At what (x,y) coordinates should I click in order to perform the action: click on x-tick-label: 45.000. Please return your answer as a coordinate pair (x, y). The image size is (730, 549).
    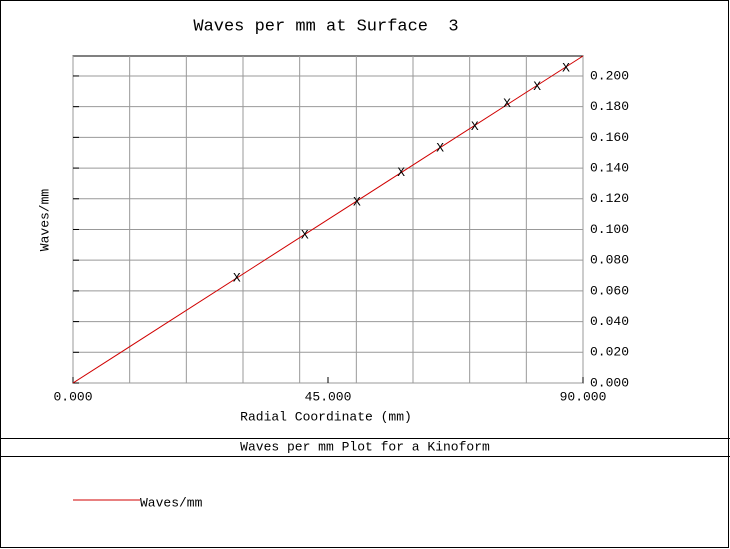
    Looking at the image, I should click on (328, 396).